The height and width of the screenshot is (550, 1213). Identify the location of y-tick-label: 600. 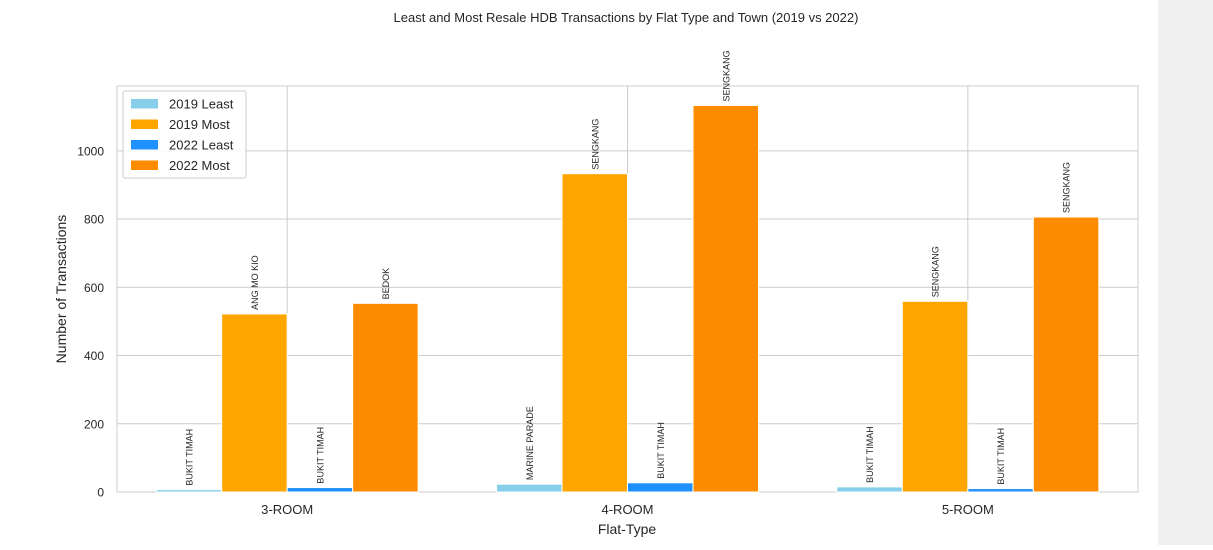
(94, 288).